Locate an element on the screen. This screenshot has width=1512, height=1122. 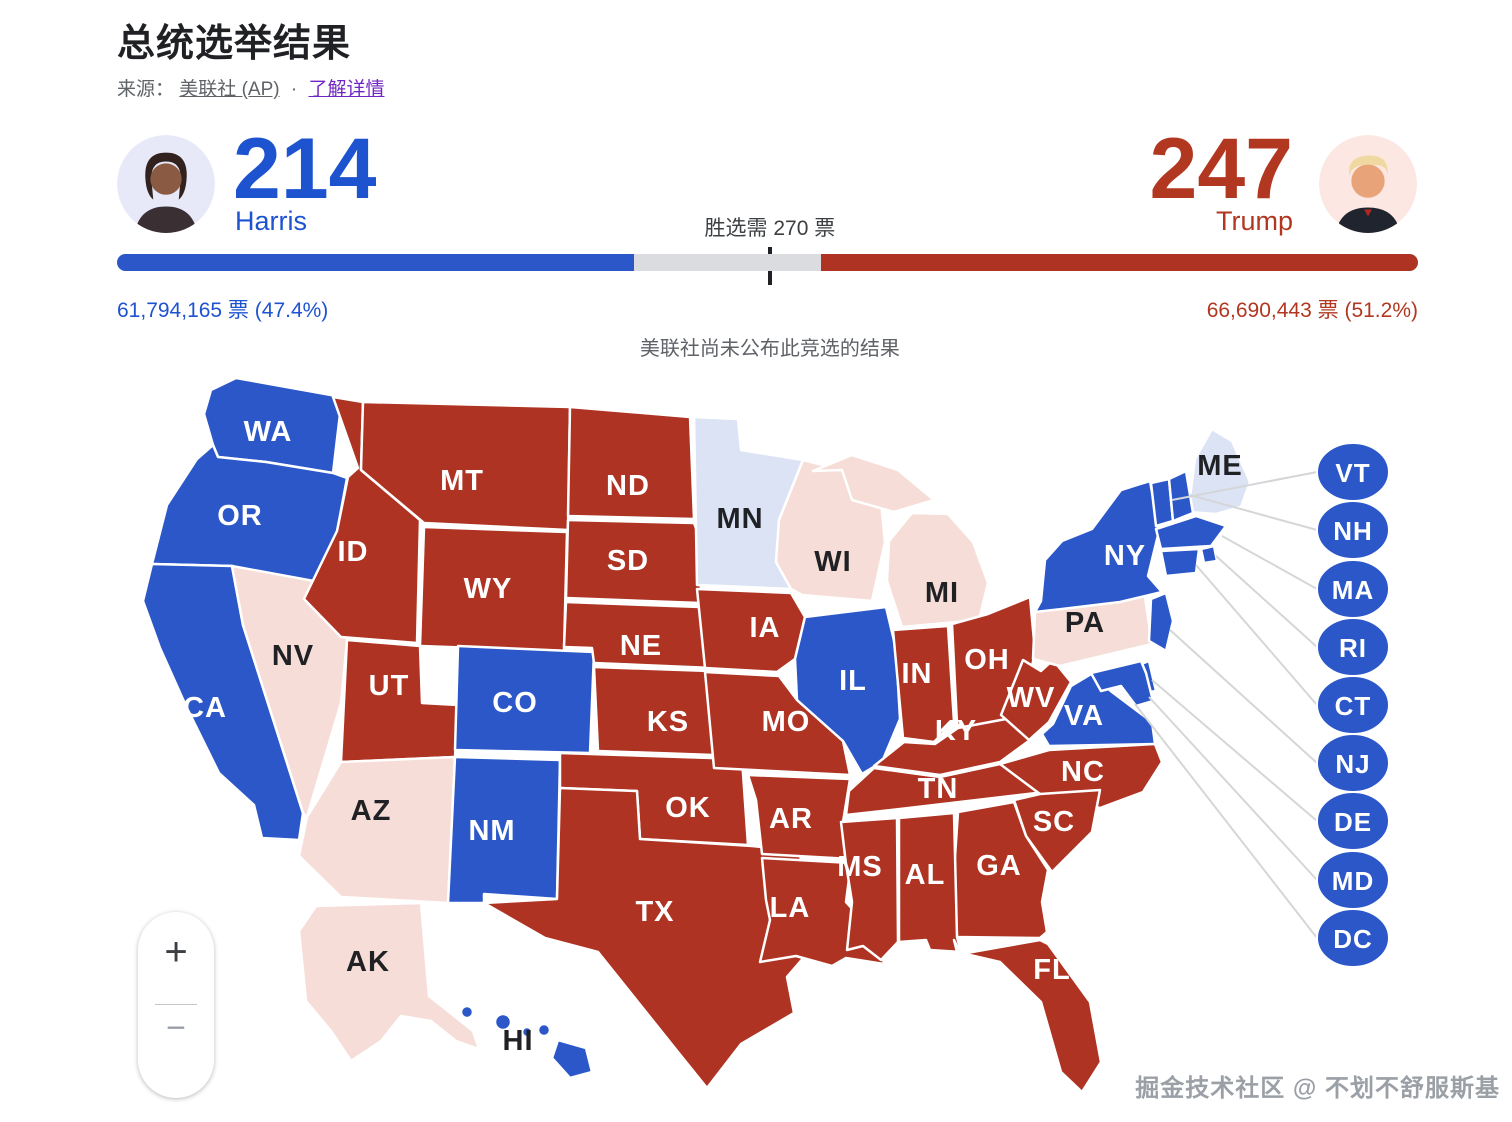
leader-line-vt is located at coordinates (1244, 486).